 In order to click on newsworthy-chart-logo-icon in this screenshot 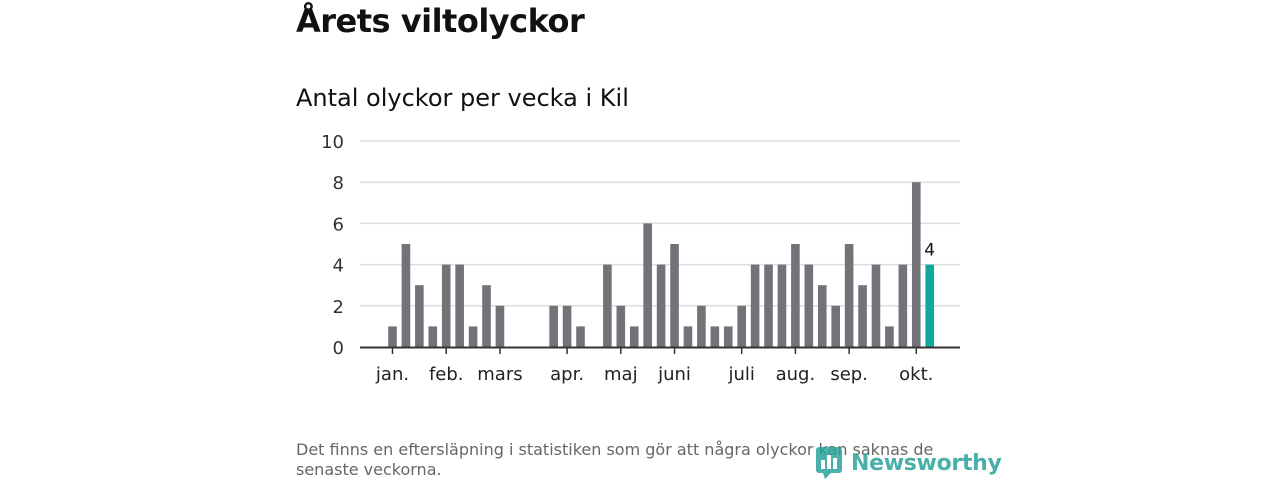, I will do `click(829, 463)`.